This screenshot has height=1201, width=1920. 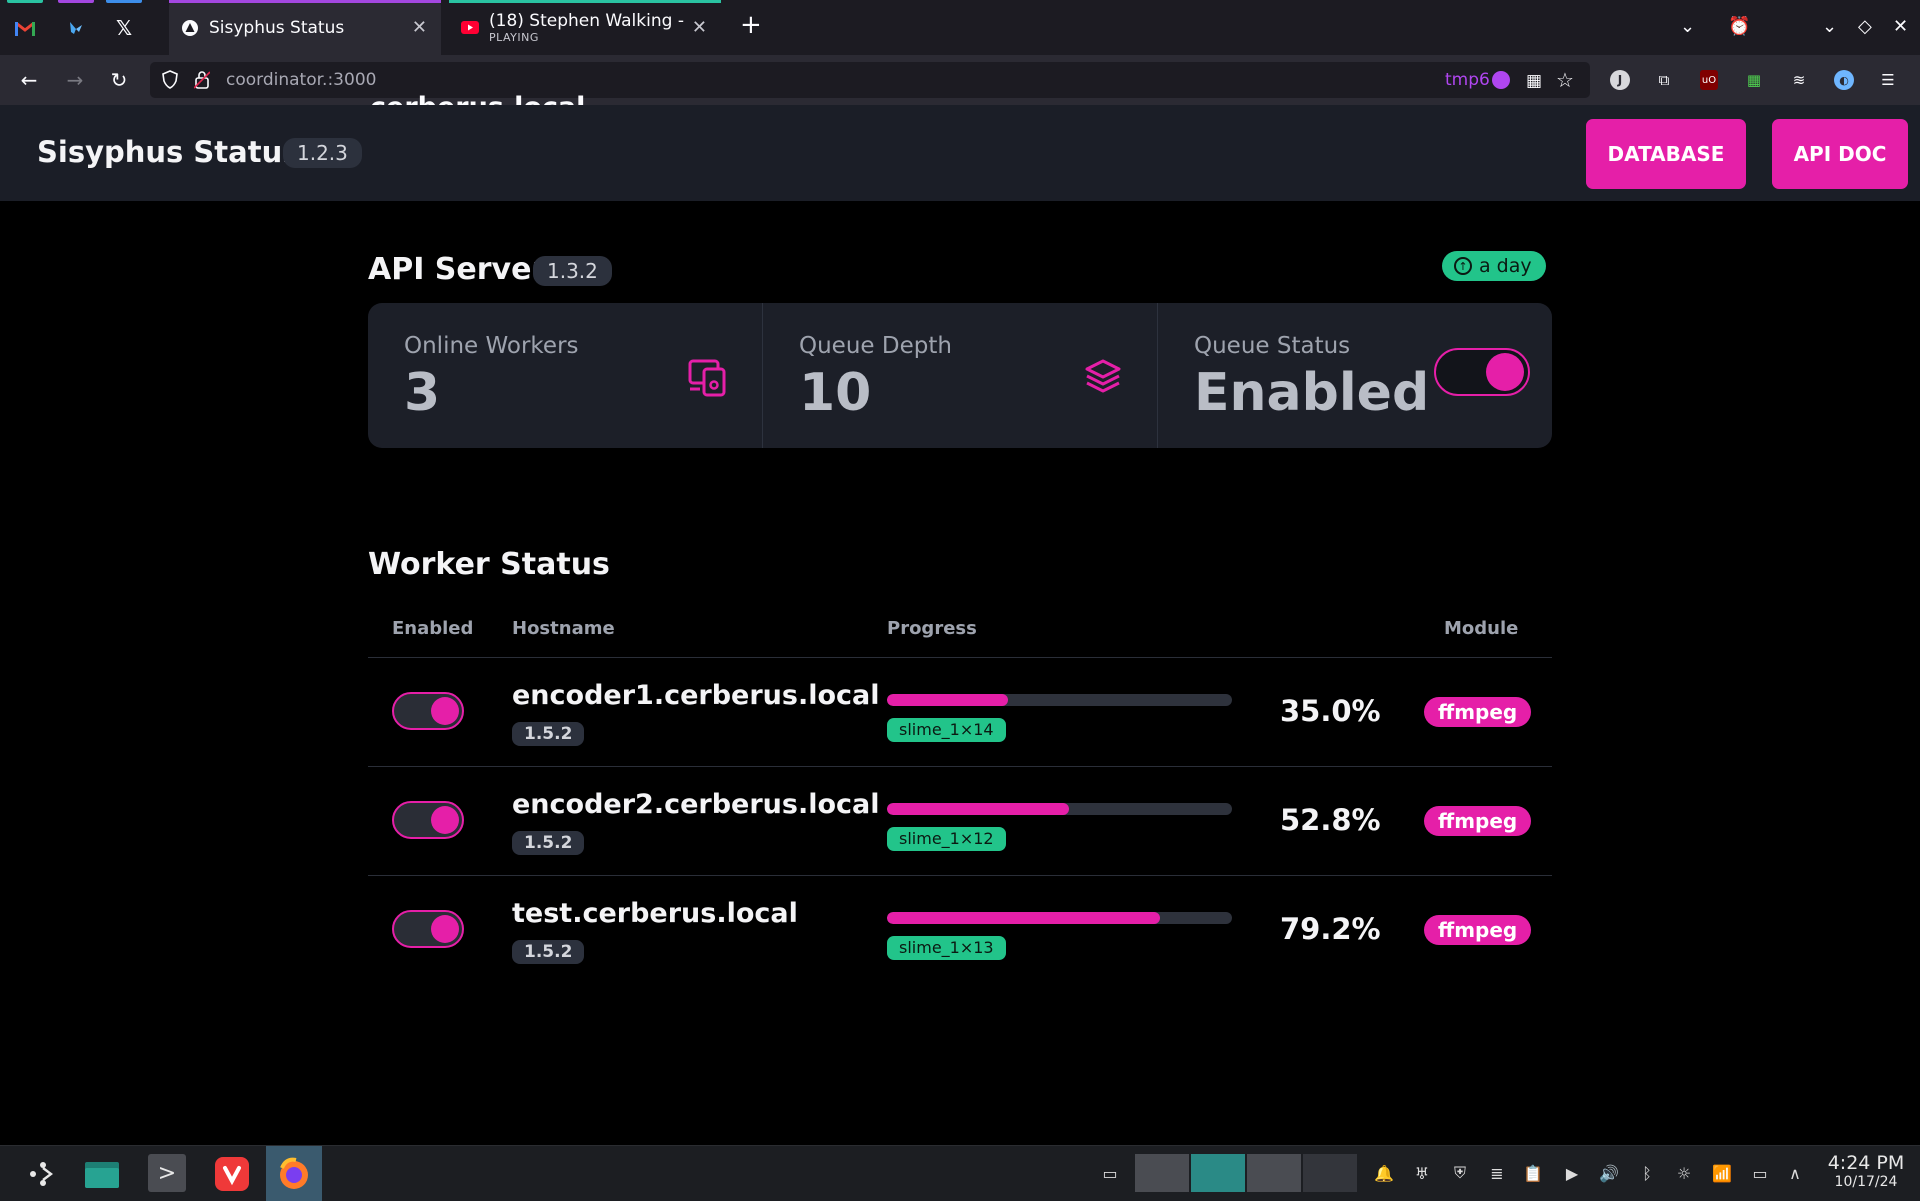 What do you see at coordinates (1497, 1173) in the screenshot?
I see `storage-icon: ≣` at bounding box center [1497, 1173].